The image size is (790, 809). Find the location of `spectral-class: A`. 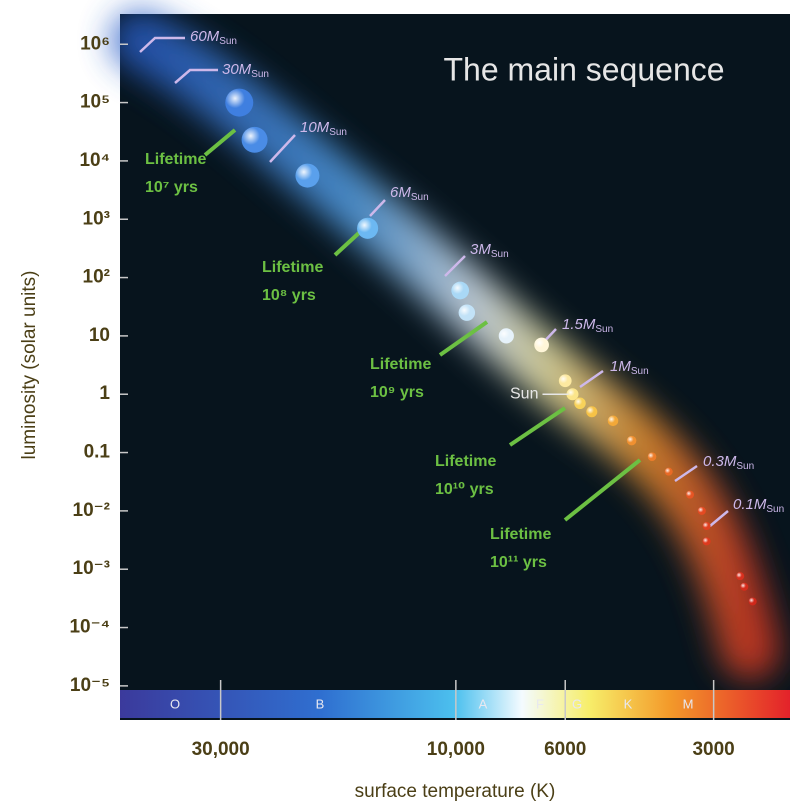

spectral-class: A is located at coordinates (483, 703).